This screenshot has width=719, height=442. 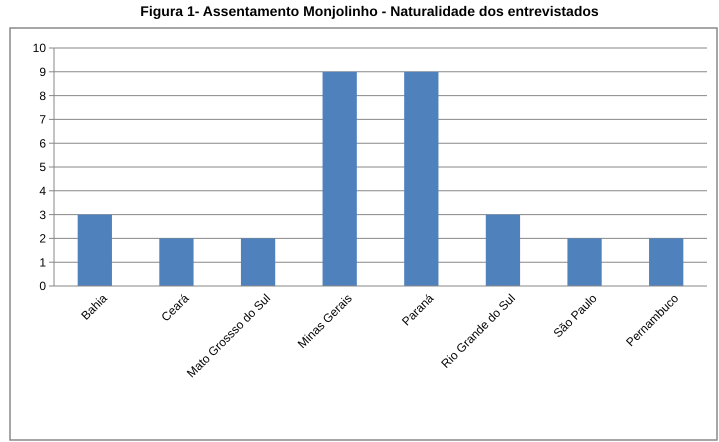 What do you see at coordinates (42, 167) in the screenshot?
I see `y-tick-label: 5` at bounding box center [42, 167].